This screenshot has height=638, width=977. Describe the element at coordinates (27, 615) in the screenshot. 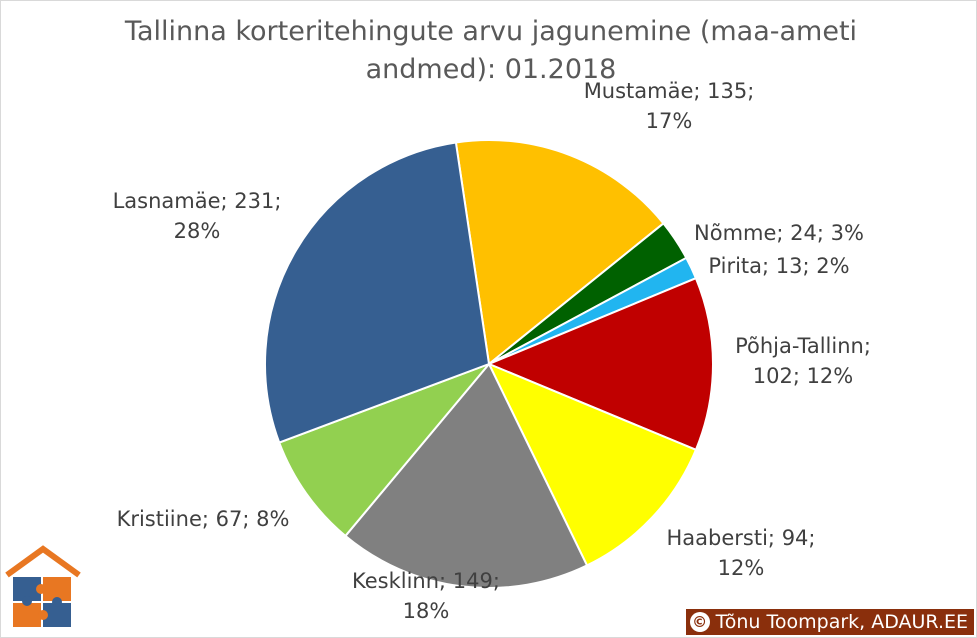

I see `puzzle-piece-icon` at that location.